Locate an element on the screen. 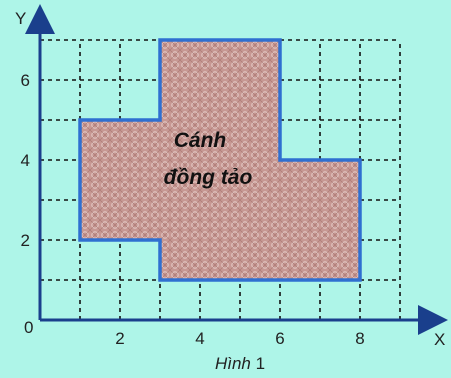 The height and width of the screenshot is (378, 451). x-axis-name: X is located at coordinates (439, 339).